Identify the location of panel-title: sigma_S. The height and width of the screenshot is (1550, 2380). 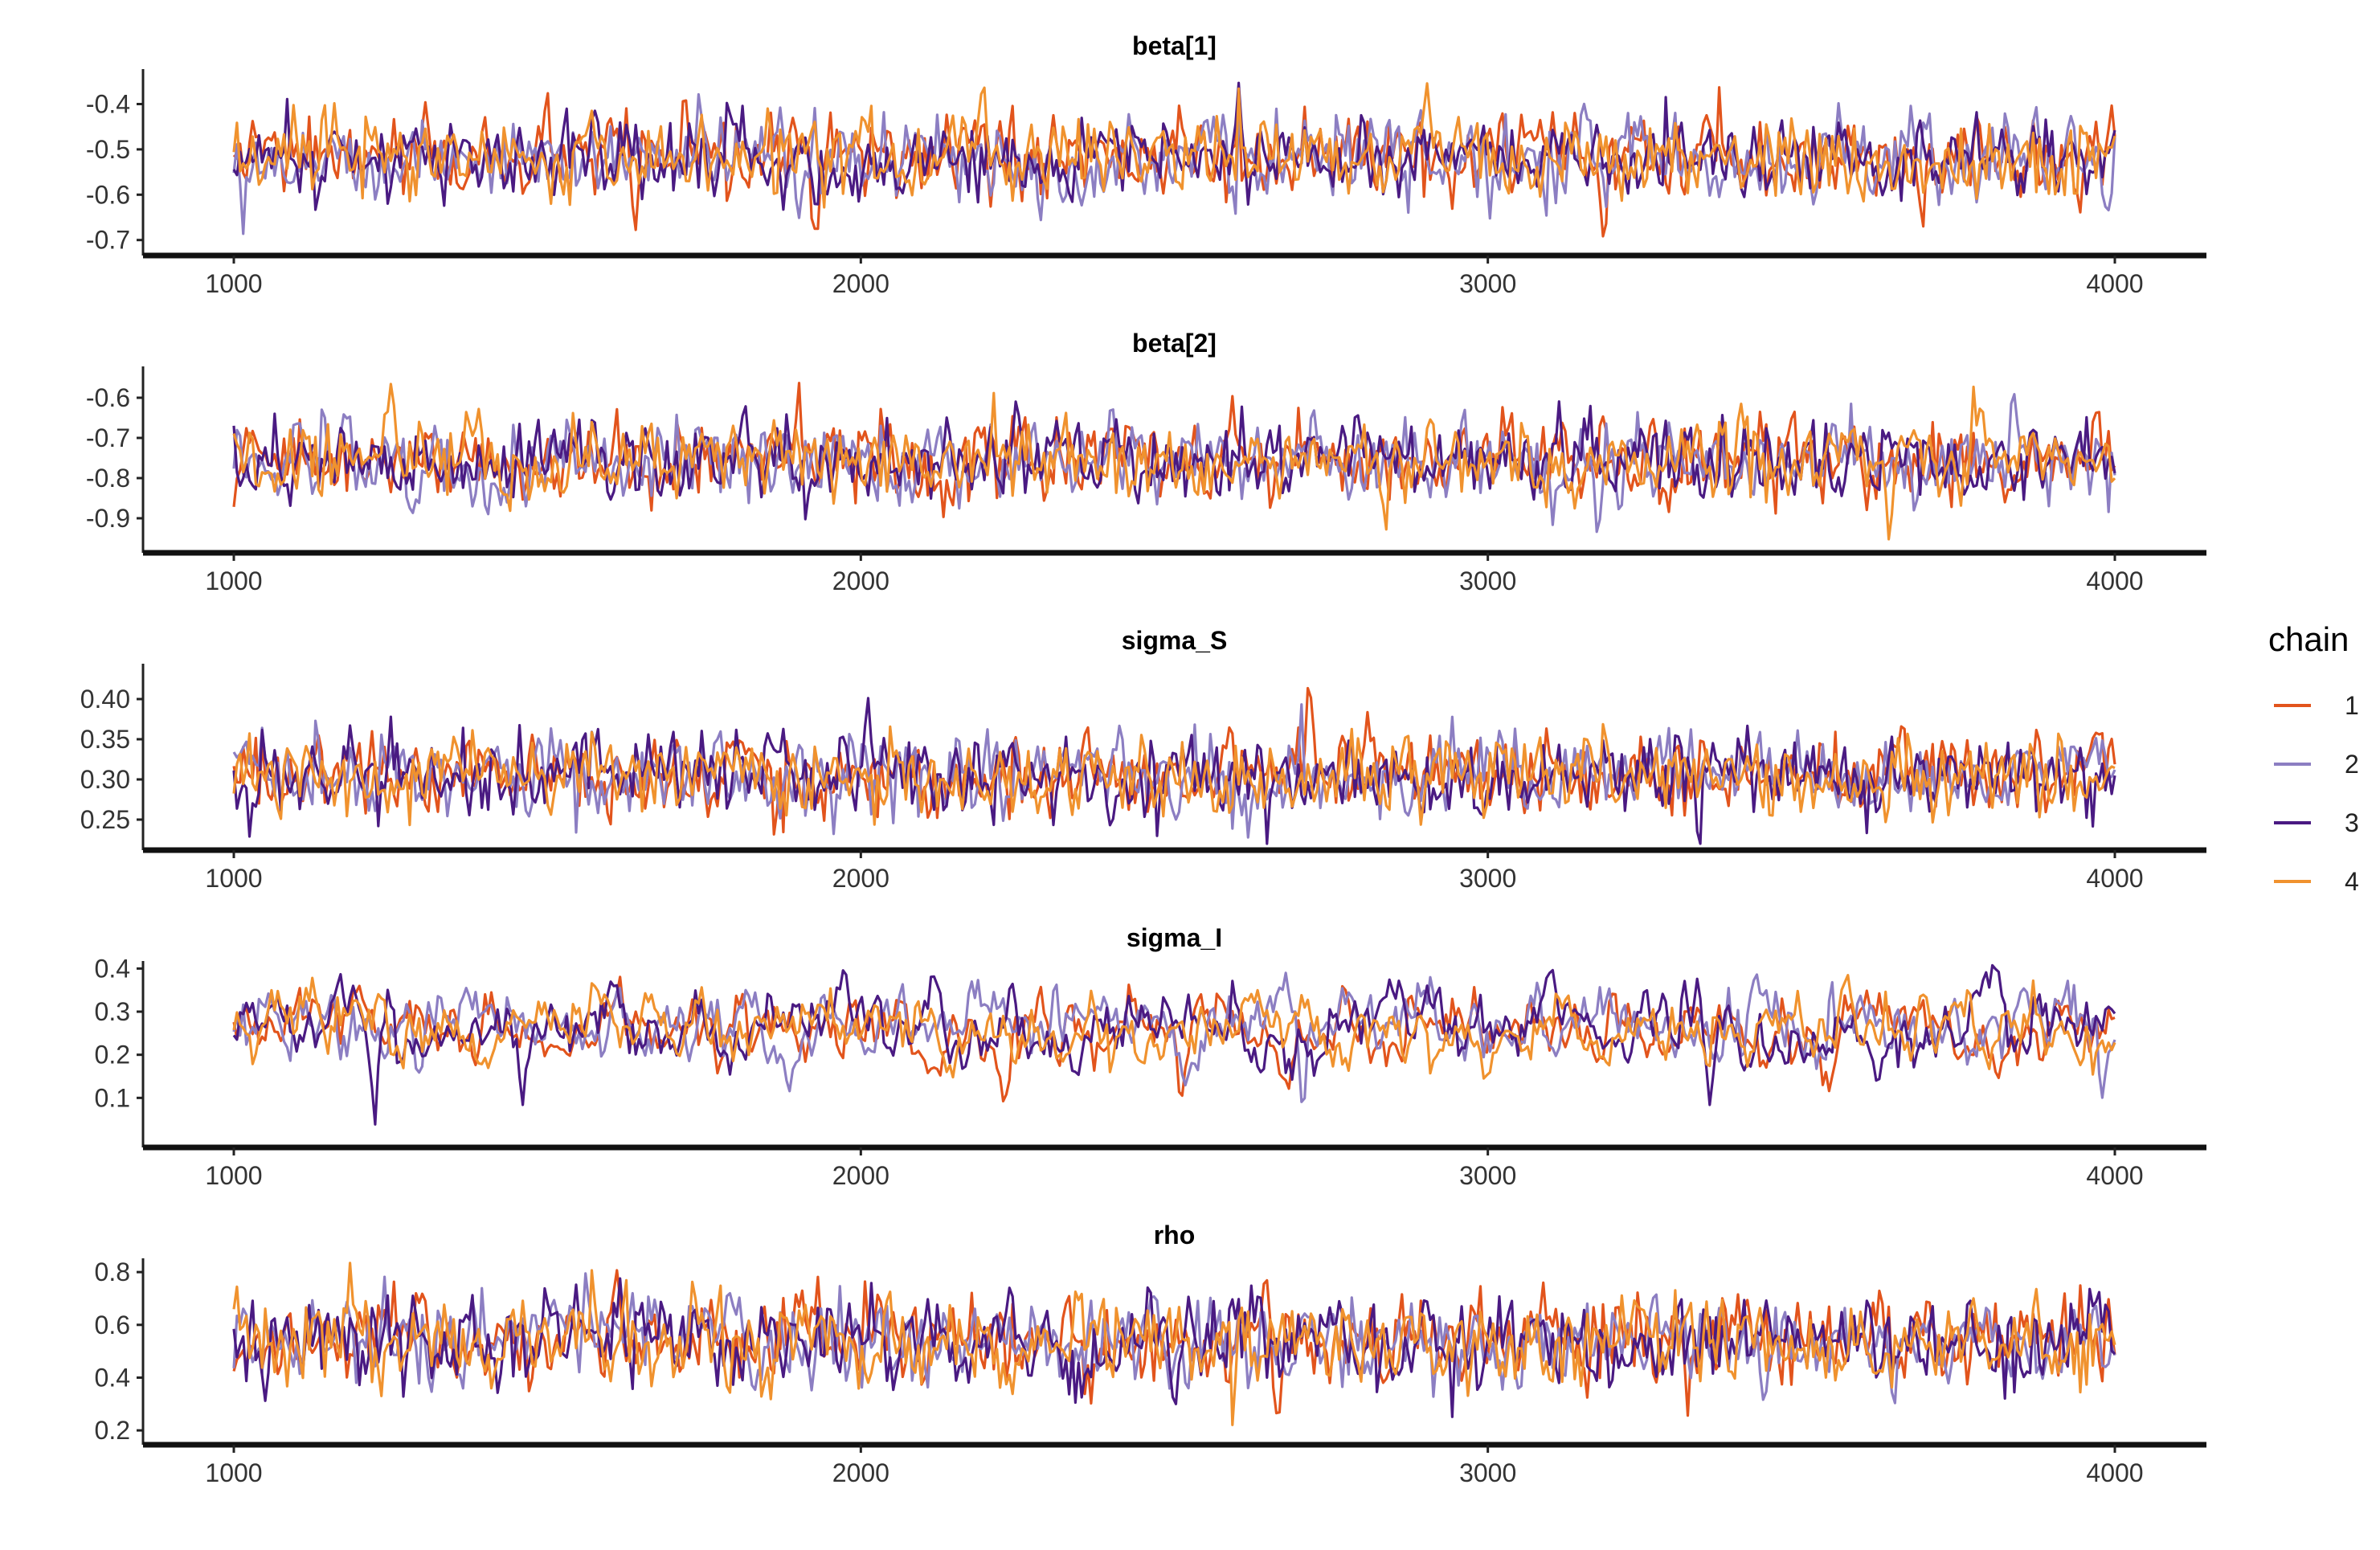
(1175, 640).